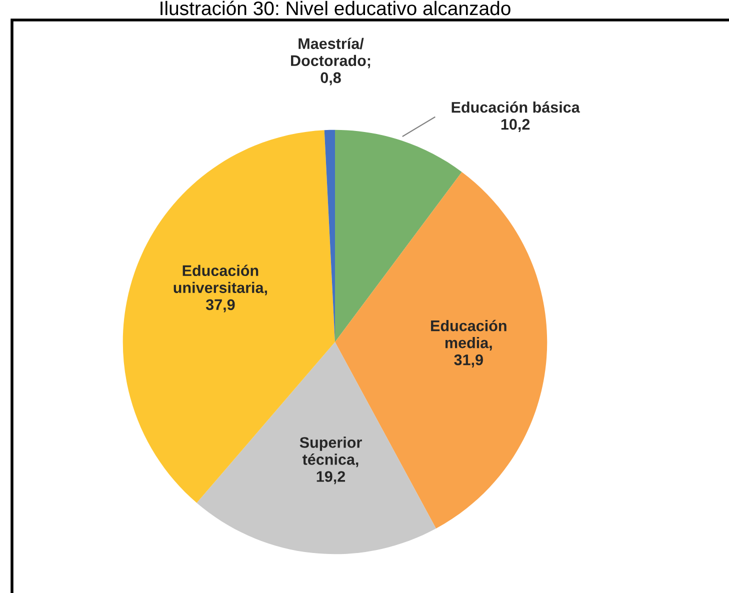  What do you see at coordinates (516, 116) in the screenshot?
I see `slice-label: Educación básica 10,2` at bounding box center [516, 116].